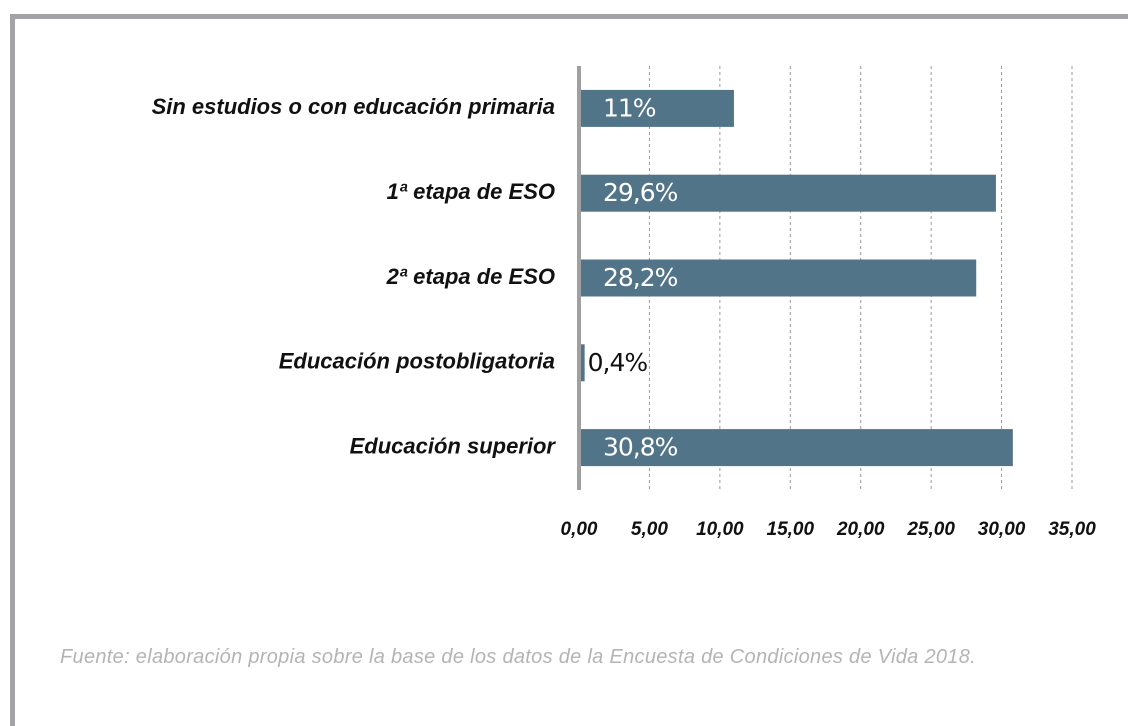 The height and width of the screenshot is (726, 1128). What do you see at coordinates (470, 276) in the screenshot?
I see `category-label: 2ª etapa de ESO` at bounding box center [470, 276].